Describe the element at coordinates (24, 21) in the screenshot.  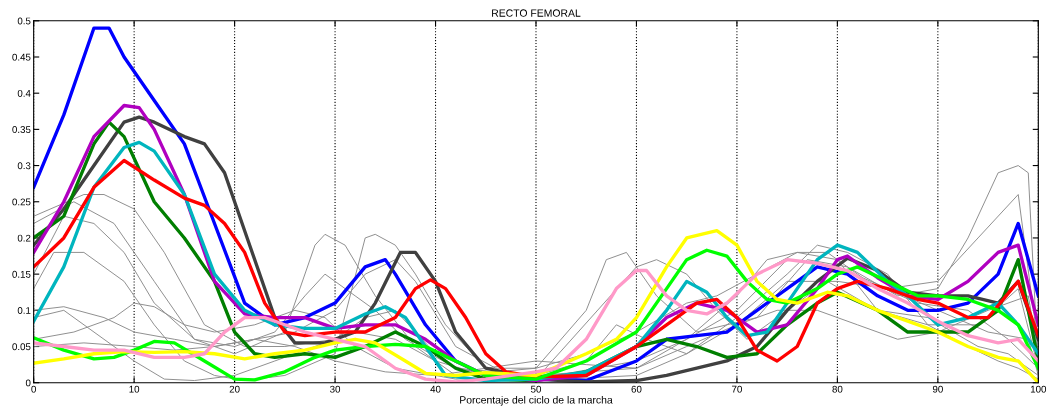
I see `y-tick-label: 0.5` at that location.